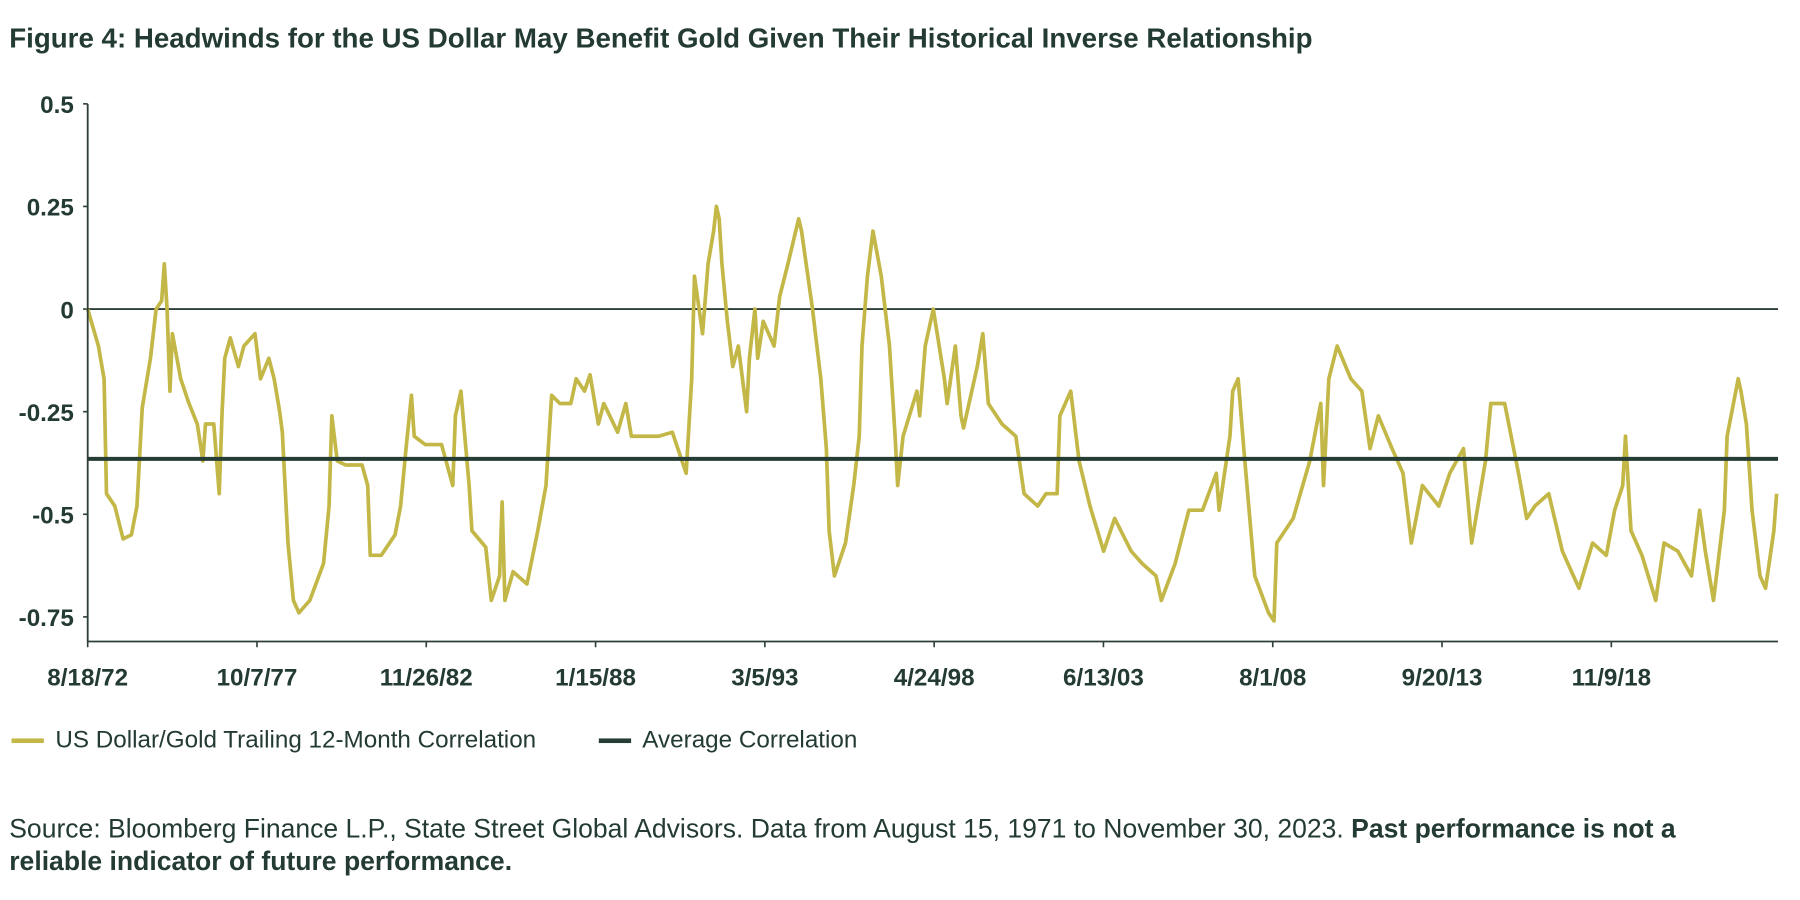 This screenshot has height=900, width=1800. I want to click on legend-item-average: Average Correlation, so click(727, 741).